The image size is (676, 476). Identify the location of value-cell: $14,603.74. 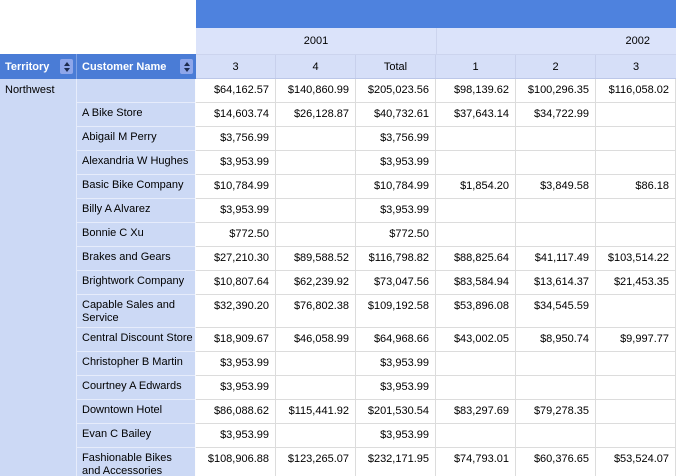
(236, 115).